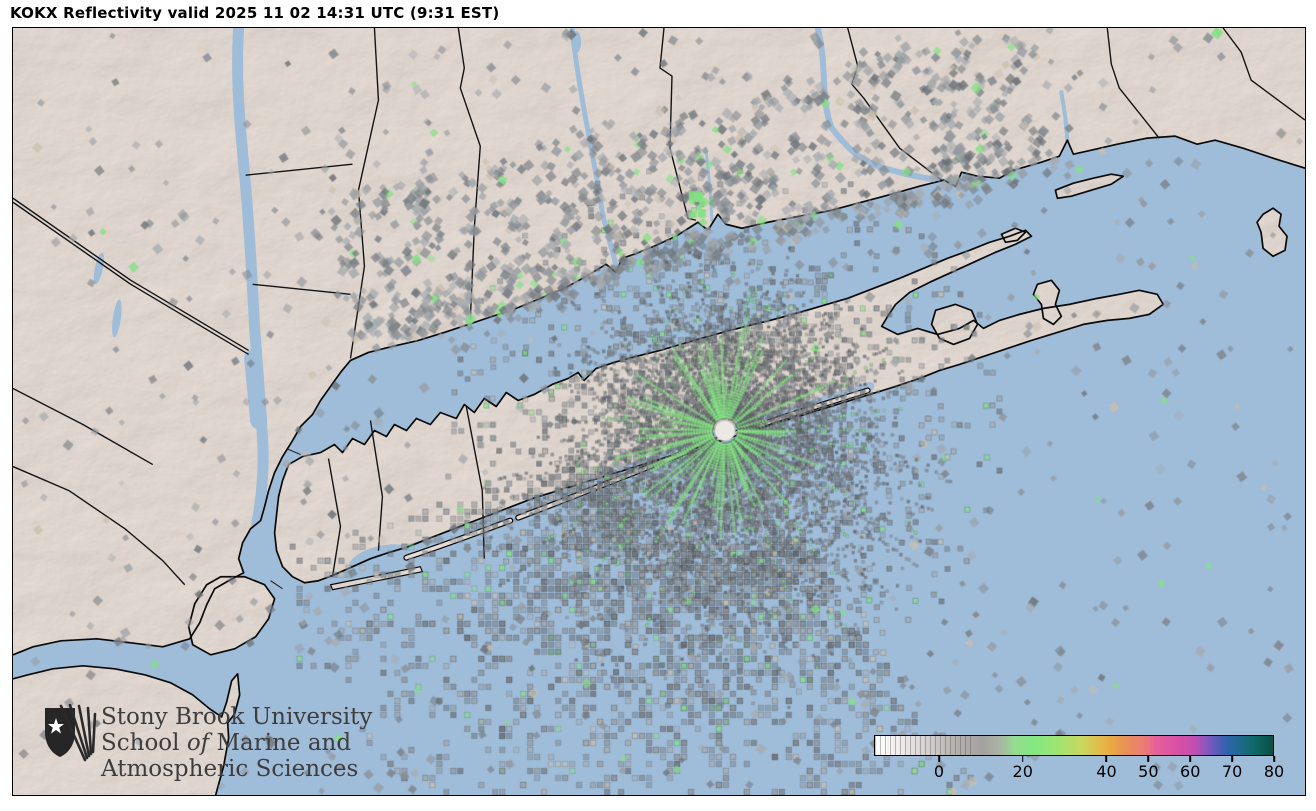 The height and width of the screenshot is (811, 1316). I want to click on sbu-shield-icon, so click(71, 733).